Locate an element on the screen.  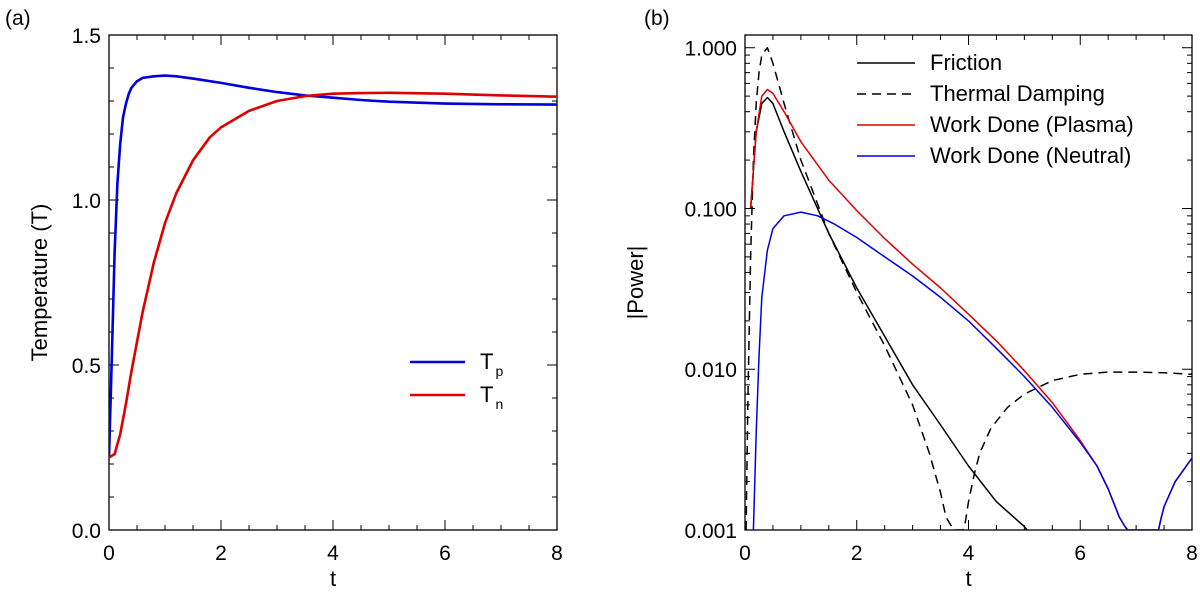
y-axis-title: Temperature (T) is located at coordinates (39, 283).